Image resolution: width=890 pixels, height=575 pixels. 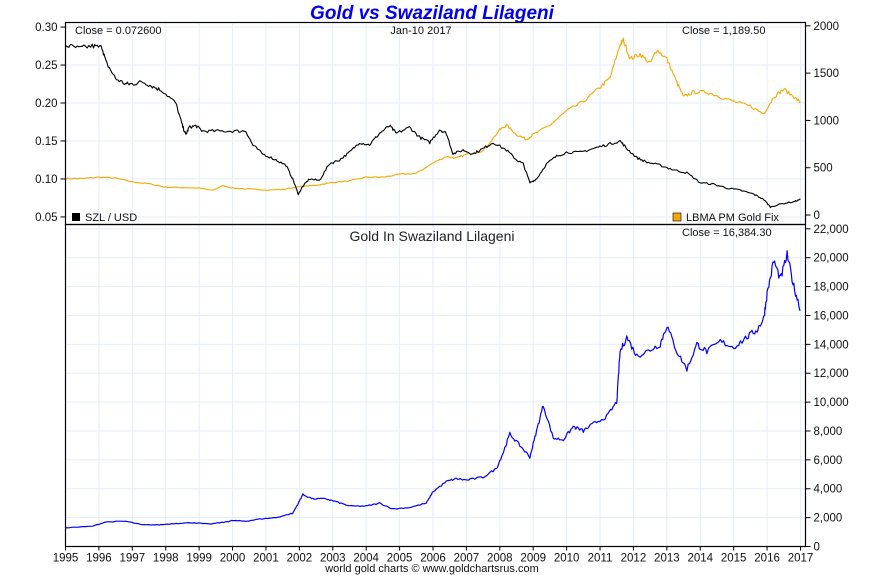 What do you see at coordinates (801, 559) in the screenshot?
I see `x-tick-label: 2017` at bounding box center [801, 559].